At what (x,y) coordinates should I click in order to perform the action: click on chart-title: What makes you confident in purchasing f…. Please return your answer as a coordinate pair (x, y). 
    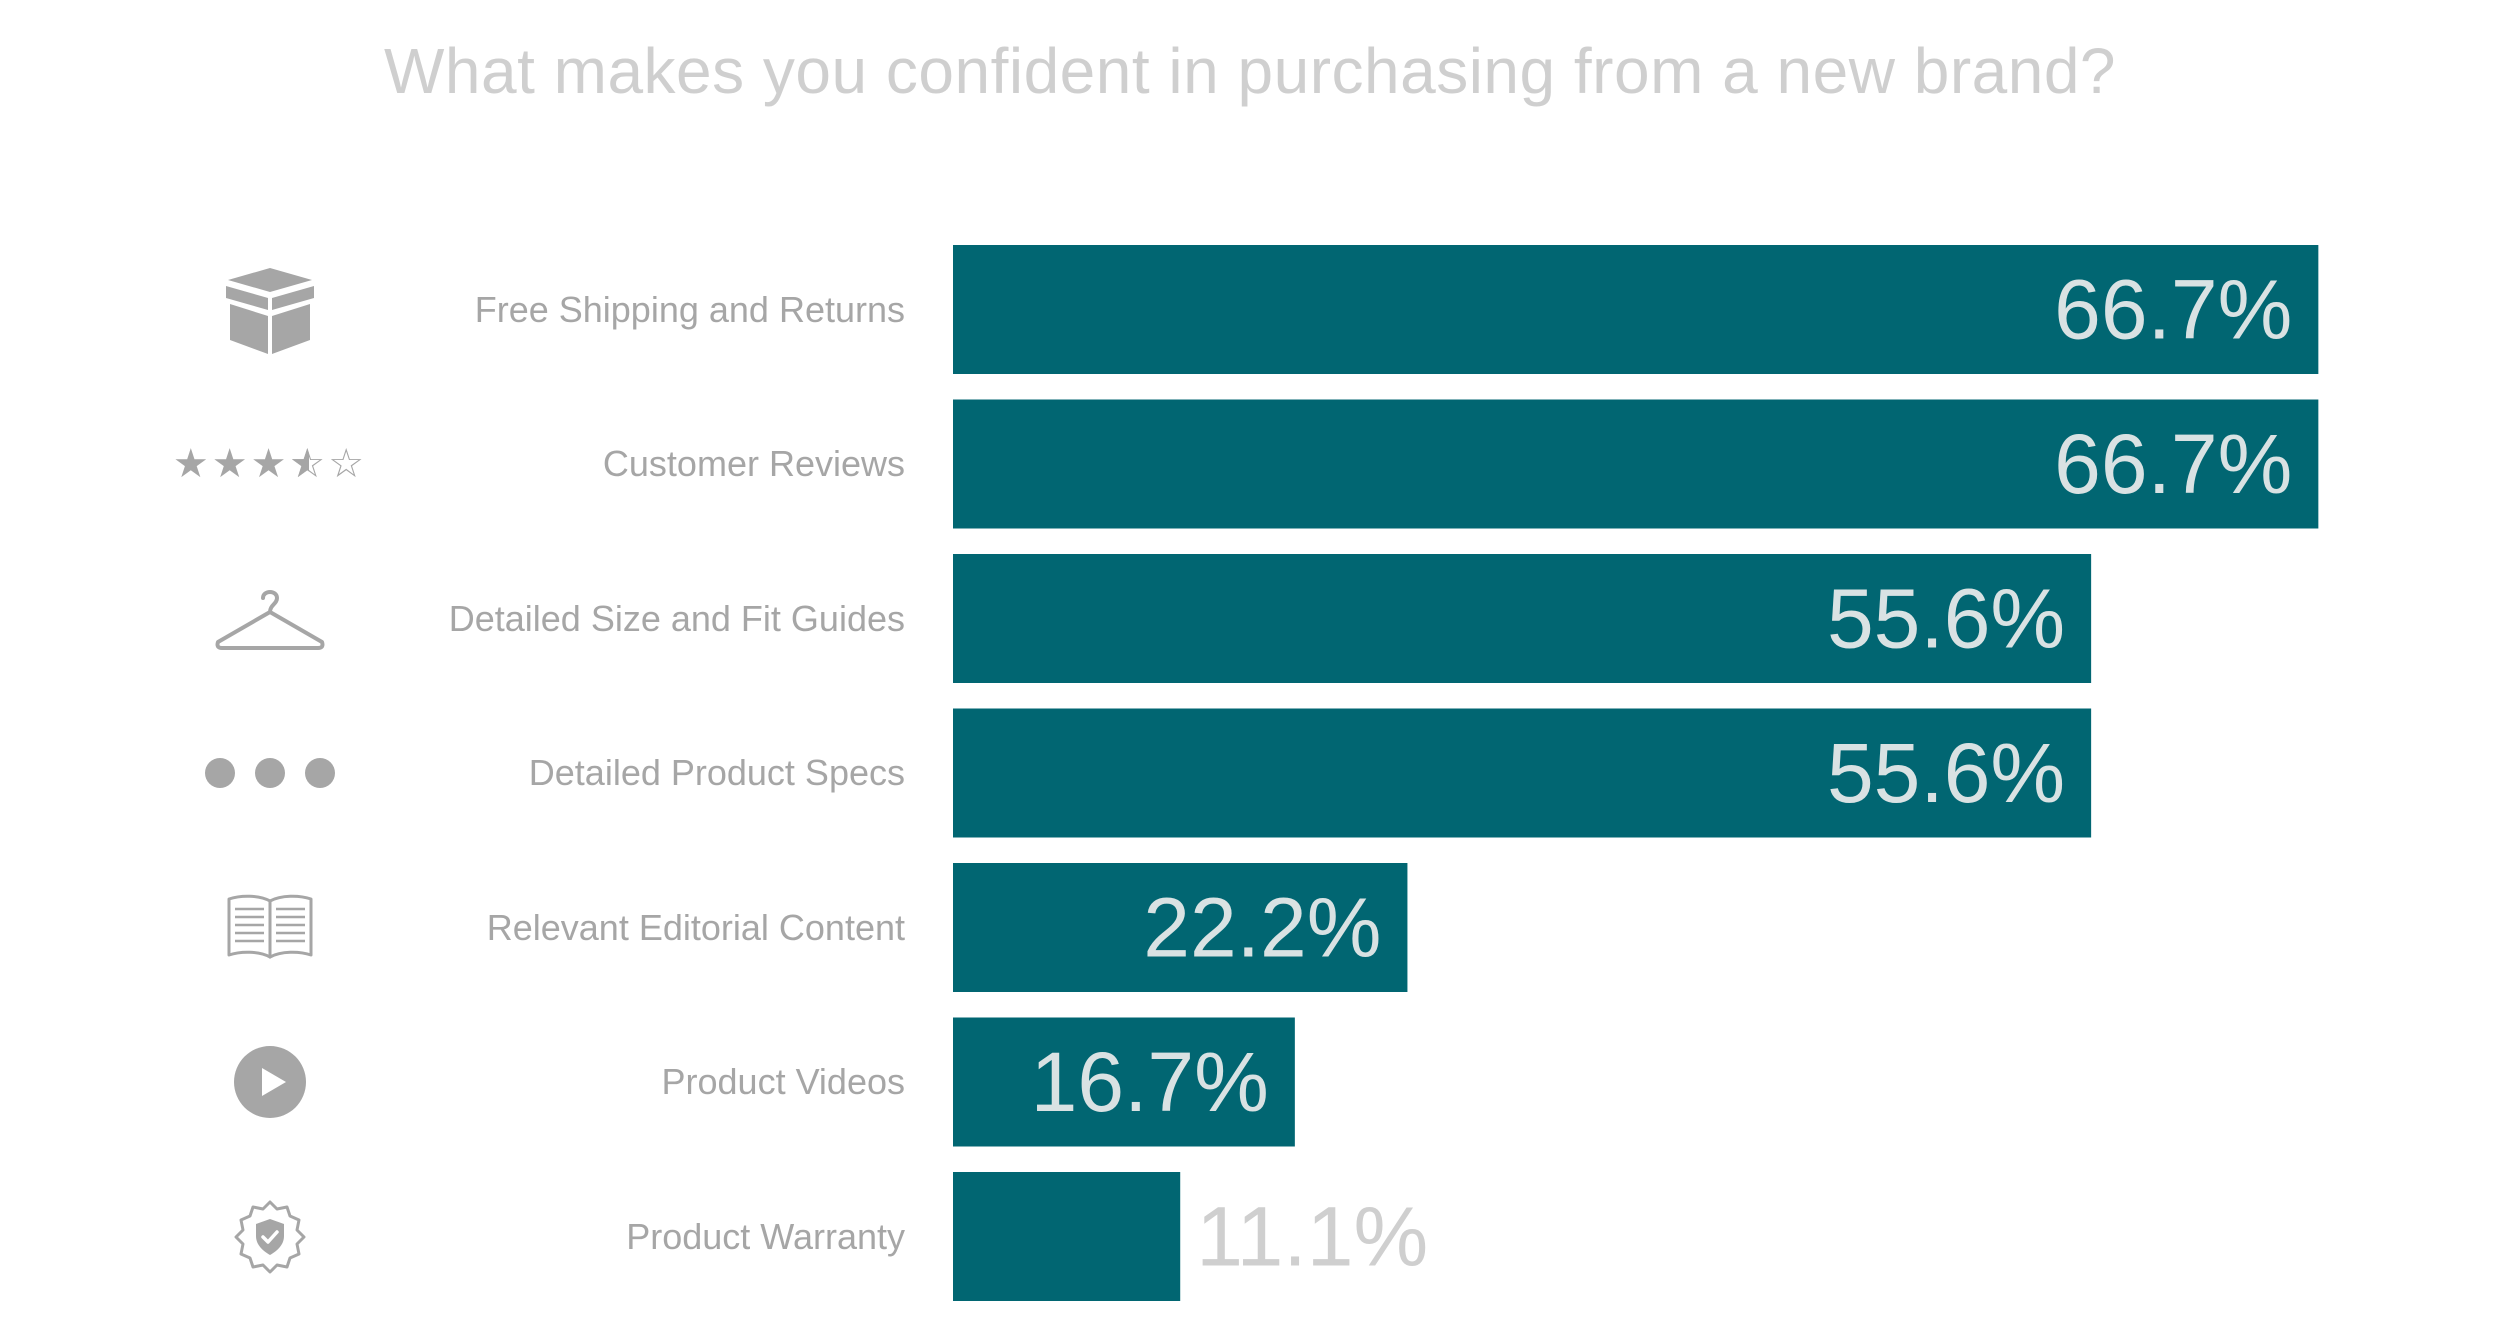
    Looking at the image, I should click on (1250, 71).